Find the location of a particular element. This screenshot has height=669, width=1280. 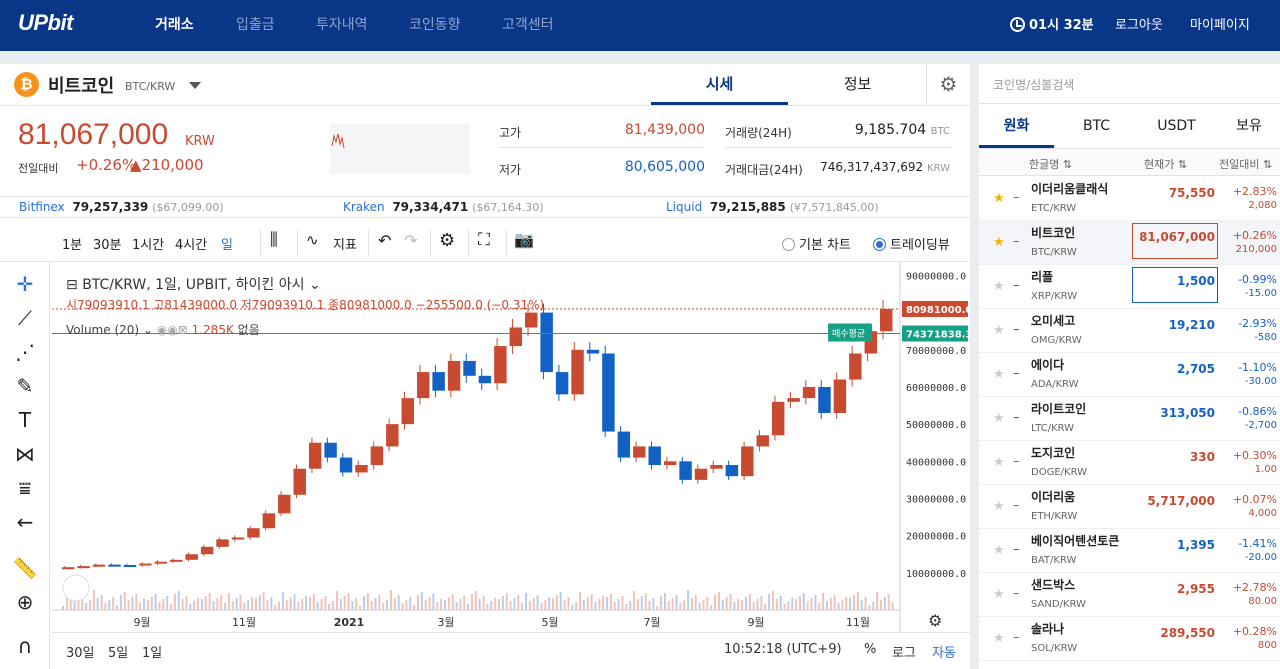

nav-exchange: 거래소 is located at coordinates (174, 25).